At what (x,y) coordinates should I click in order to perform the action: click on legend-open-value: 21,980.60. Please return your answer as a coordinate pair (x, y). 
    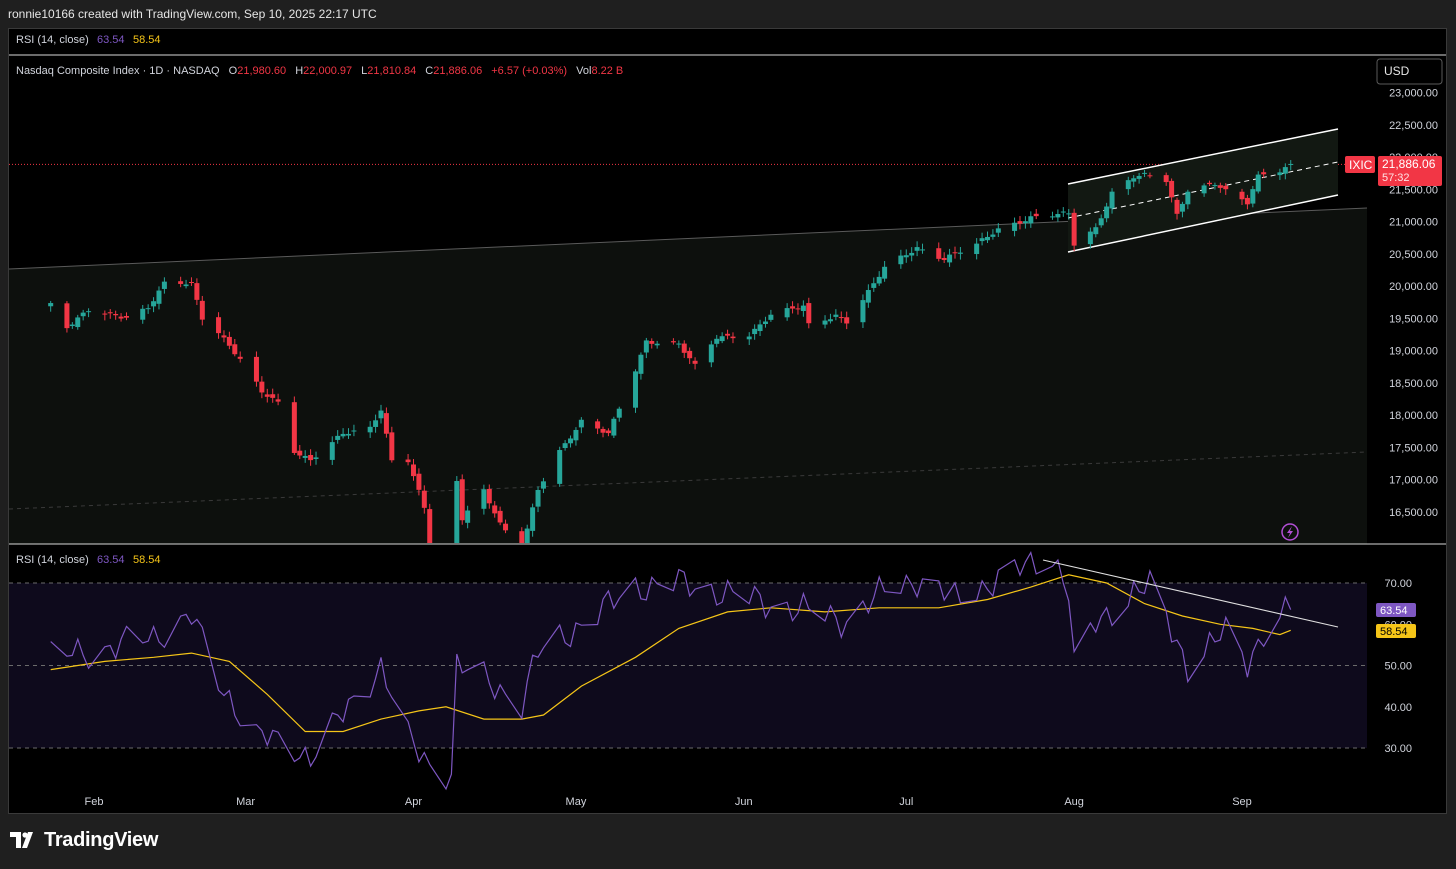
    Looking at the image, I should click on (261, 71).